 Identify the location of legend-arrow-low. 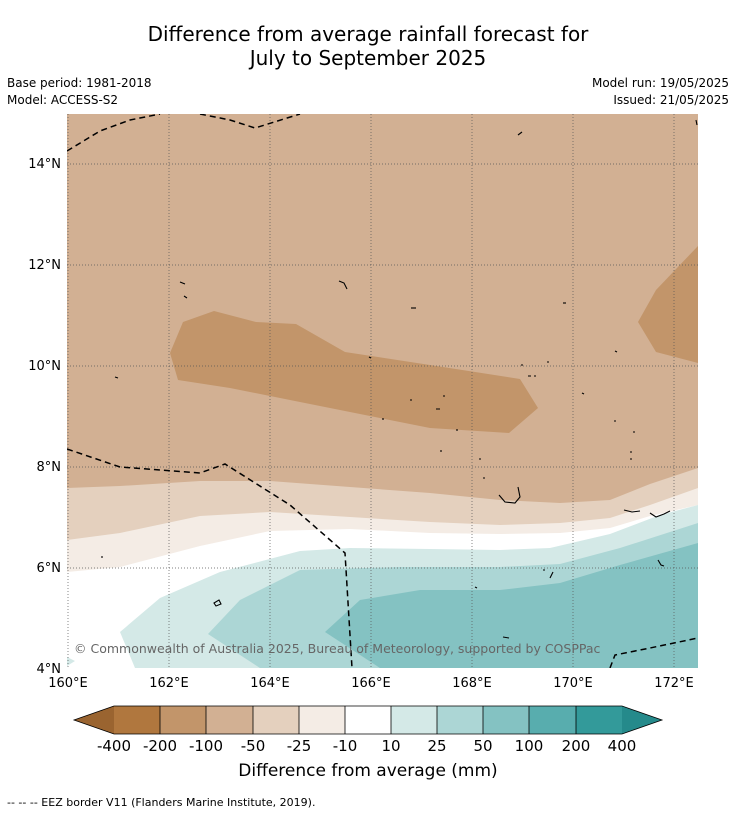
(94, 720).